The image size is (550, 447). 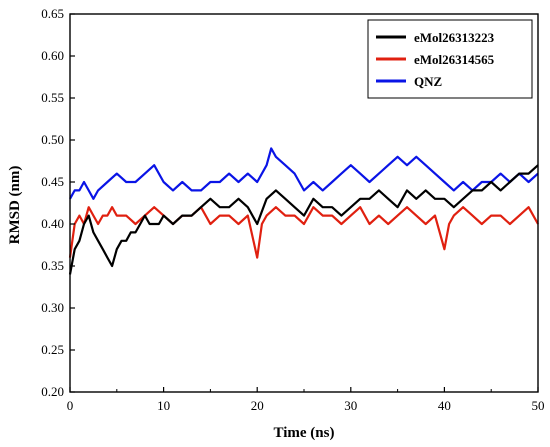 I want to click on y-tick-label: 0.65, so click(x=52, y=13).